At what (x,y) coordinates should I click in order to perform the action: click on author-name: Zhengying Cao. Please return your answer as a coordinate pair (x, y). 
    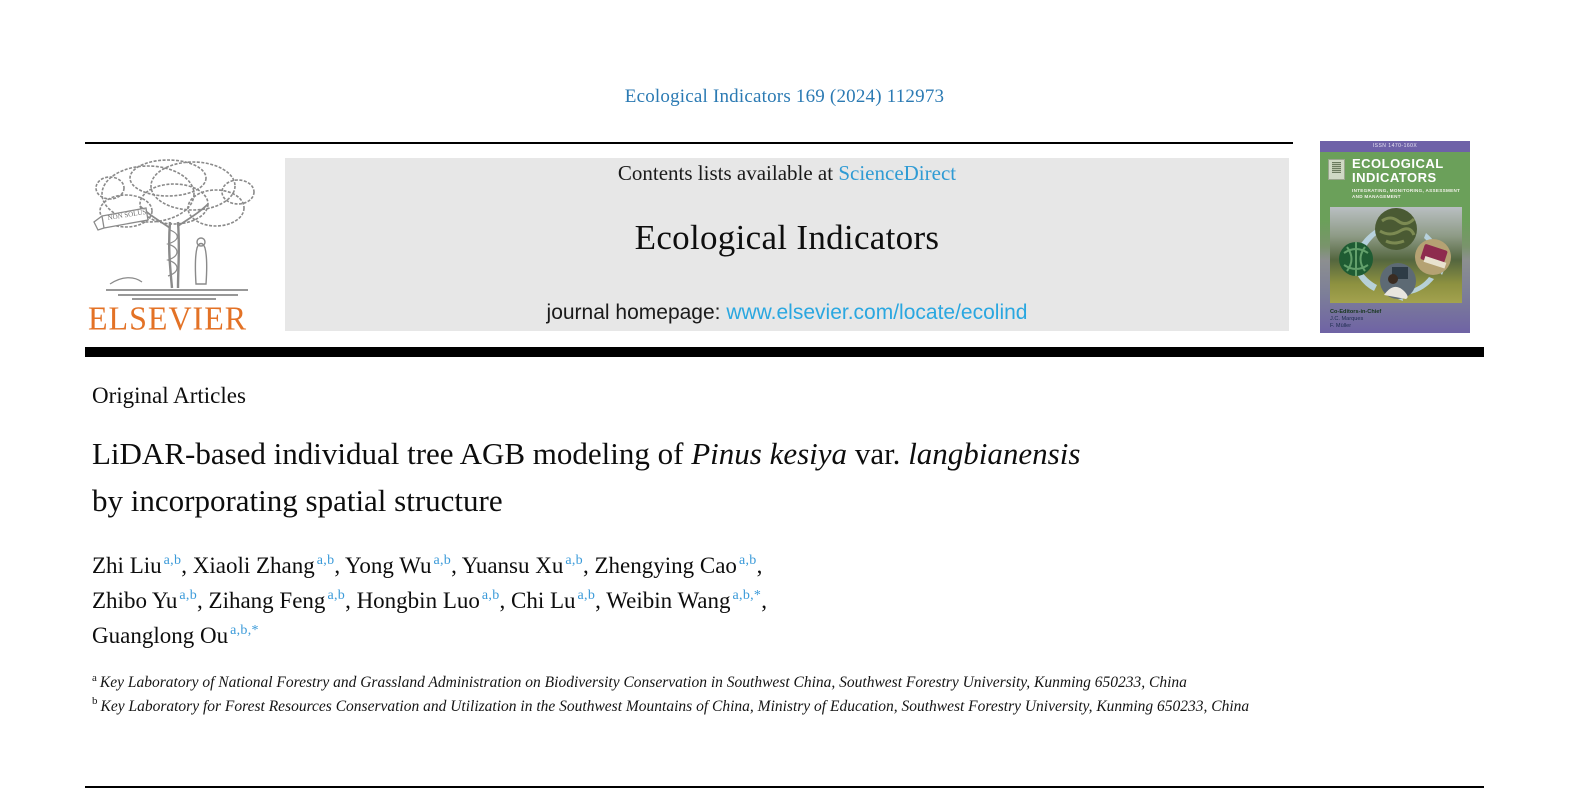
    Looking at the image, I should click on (665, 565).